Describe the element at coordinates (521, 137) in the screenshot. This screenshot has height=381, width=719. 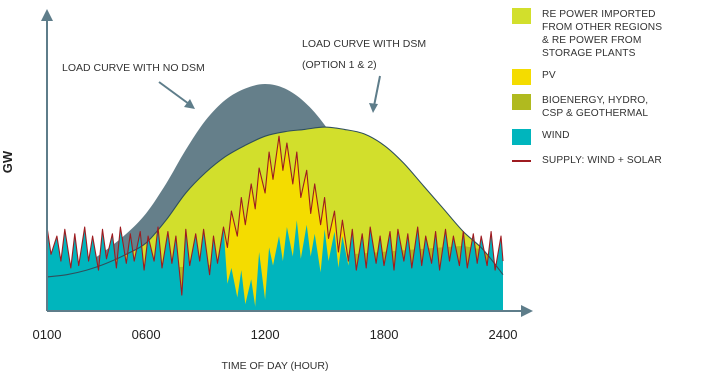
I see `legend-swatch-wind` at that location.